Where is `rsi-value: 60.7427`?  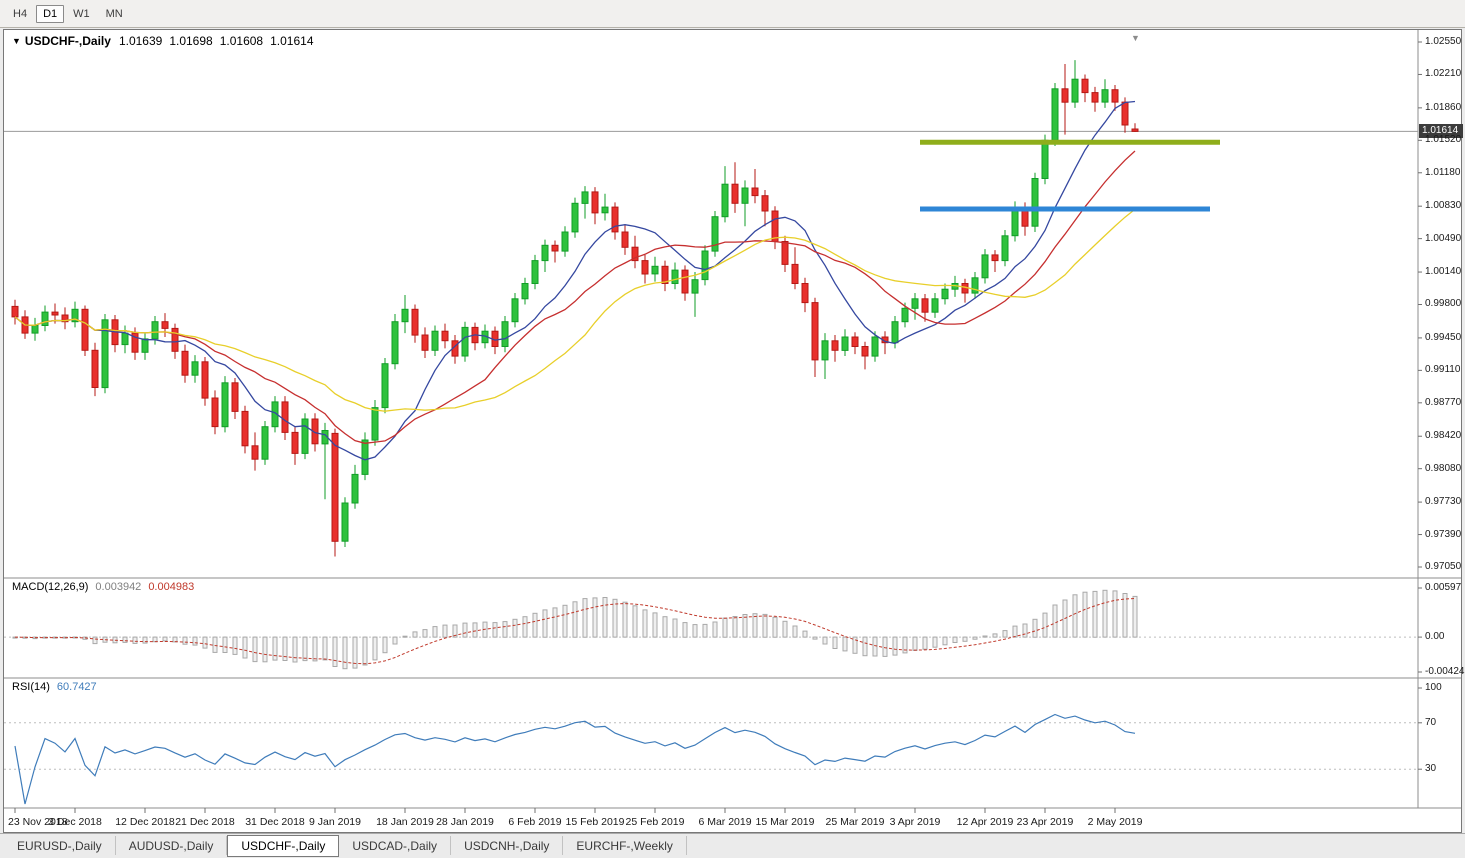 rsi-value: 60.7427 is located at coordinates (76, 687).